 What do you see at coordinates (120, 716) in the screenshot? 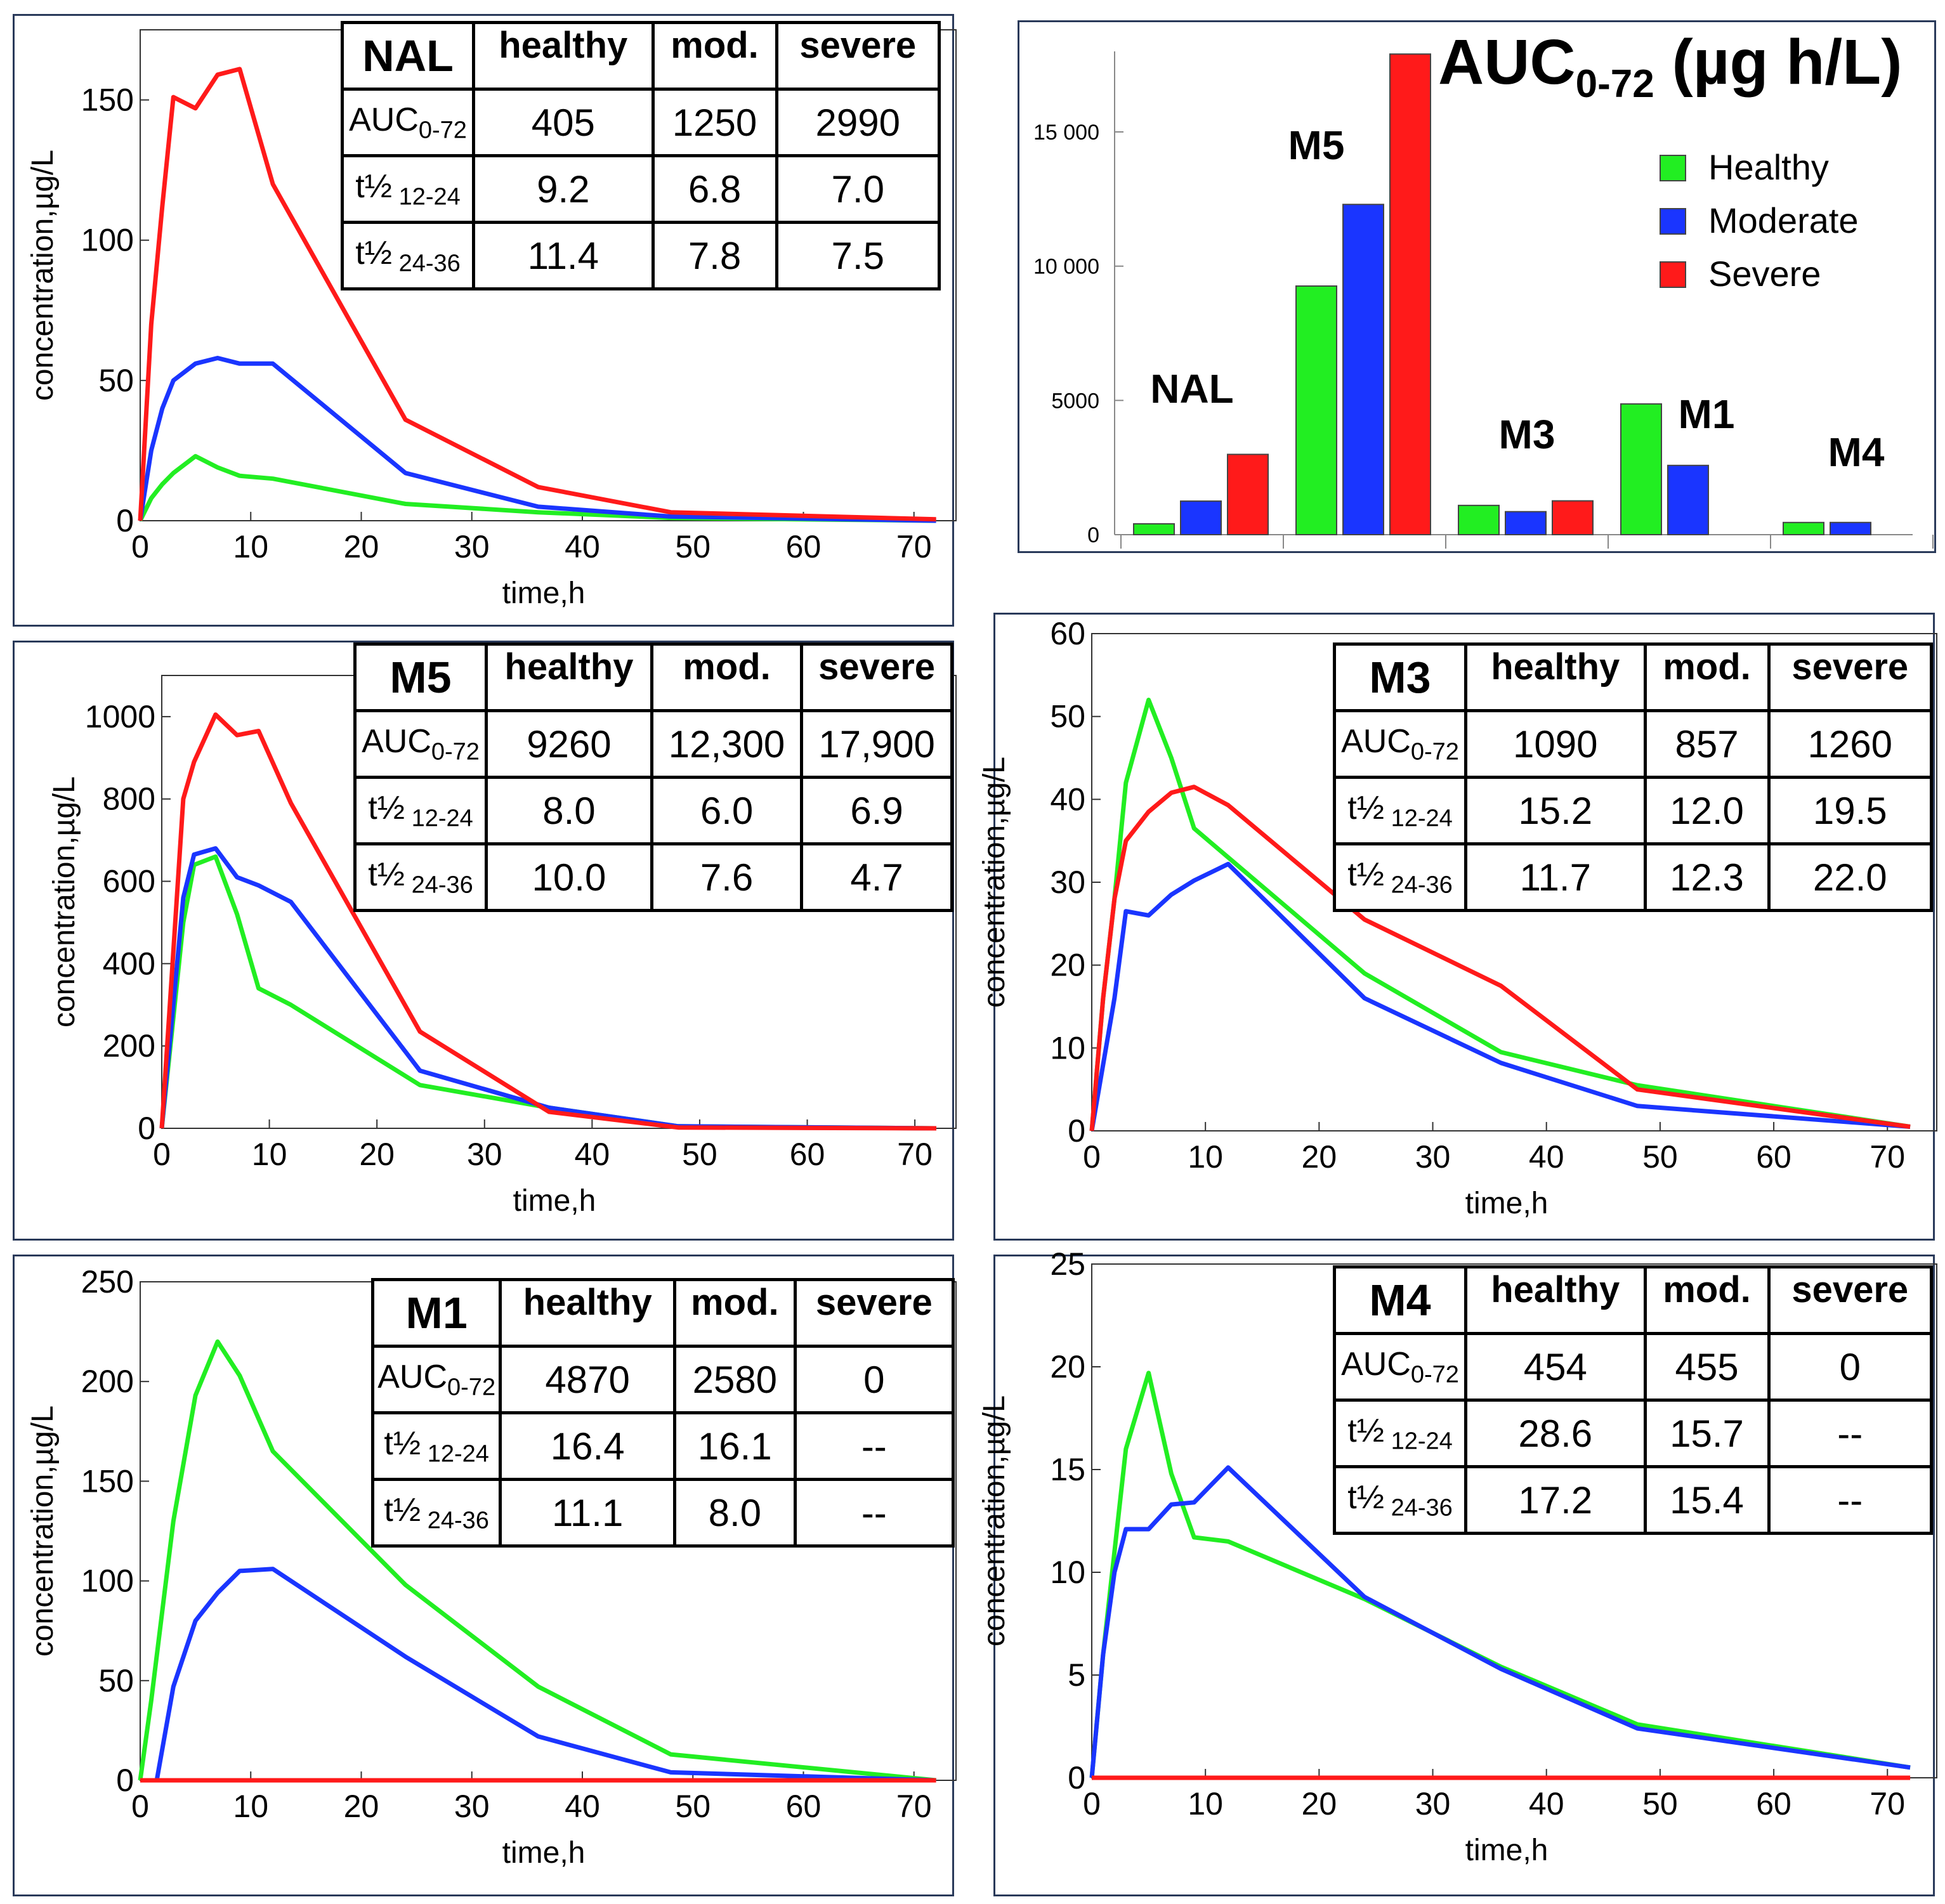
I see `y-tick-label: 1000` at bounding box center [120, 716].